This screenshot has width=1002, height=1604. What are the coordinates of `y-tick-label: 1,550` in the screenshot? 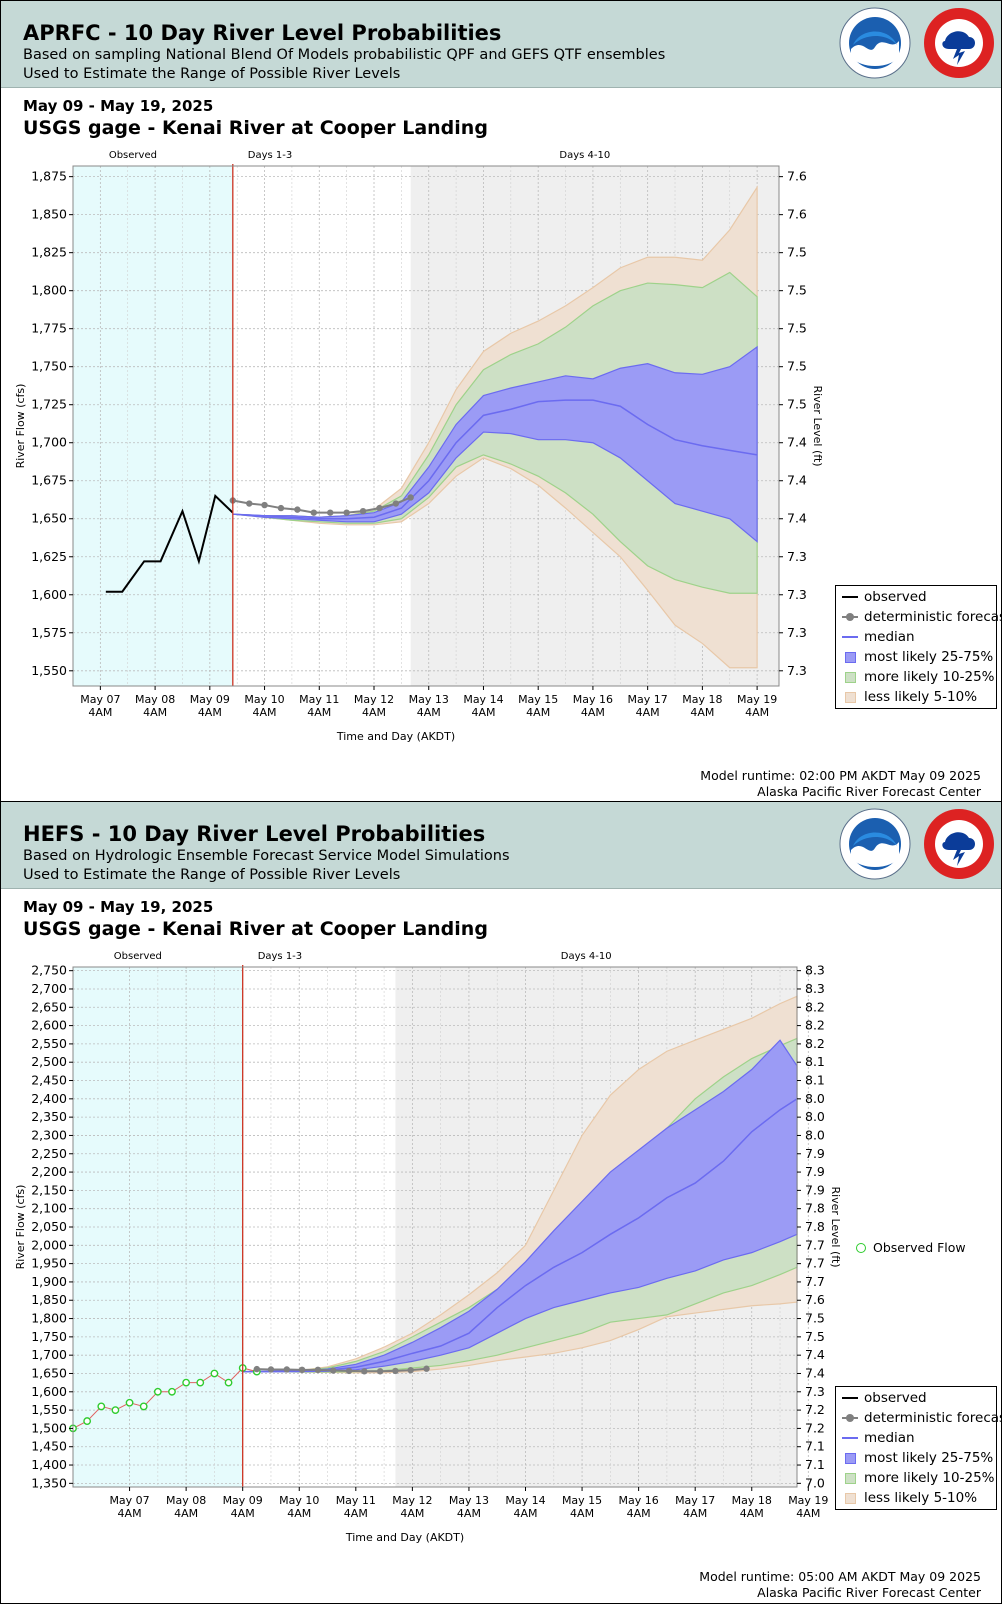 It's located at (49, 1409).